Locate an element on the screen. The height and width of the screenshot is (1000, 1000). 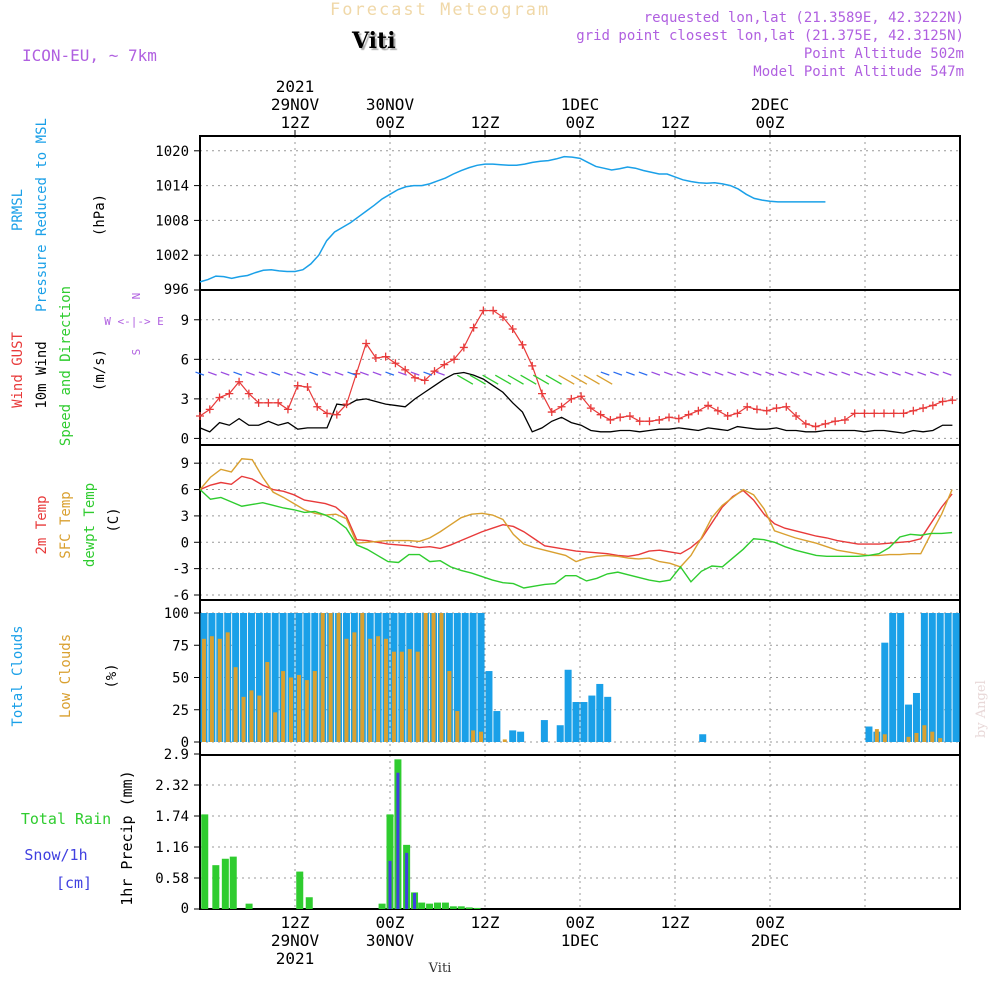
wind-frame is located at coordinates (580, 367).